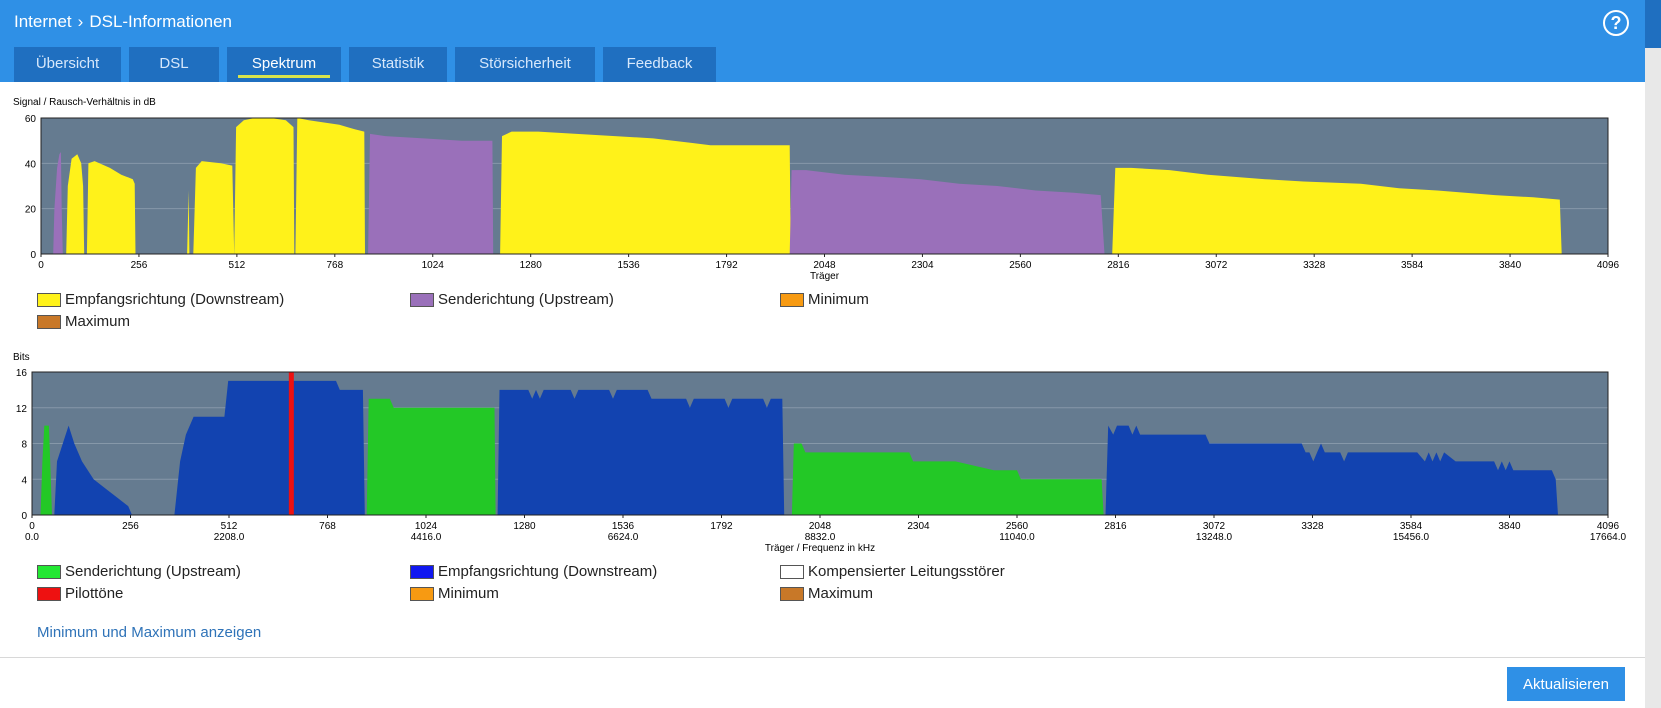 This screenshot has width=1661, height=708. What do you see at coordinates (659, 64) in the screenshot?
I see `tab-feedback: Feedback` at bounding box center [659, 64].